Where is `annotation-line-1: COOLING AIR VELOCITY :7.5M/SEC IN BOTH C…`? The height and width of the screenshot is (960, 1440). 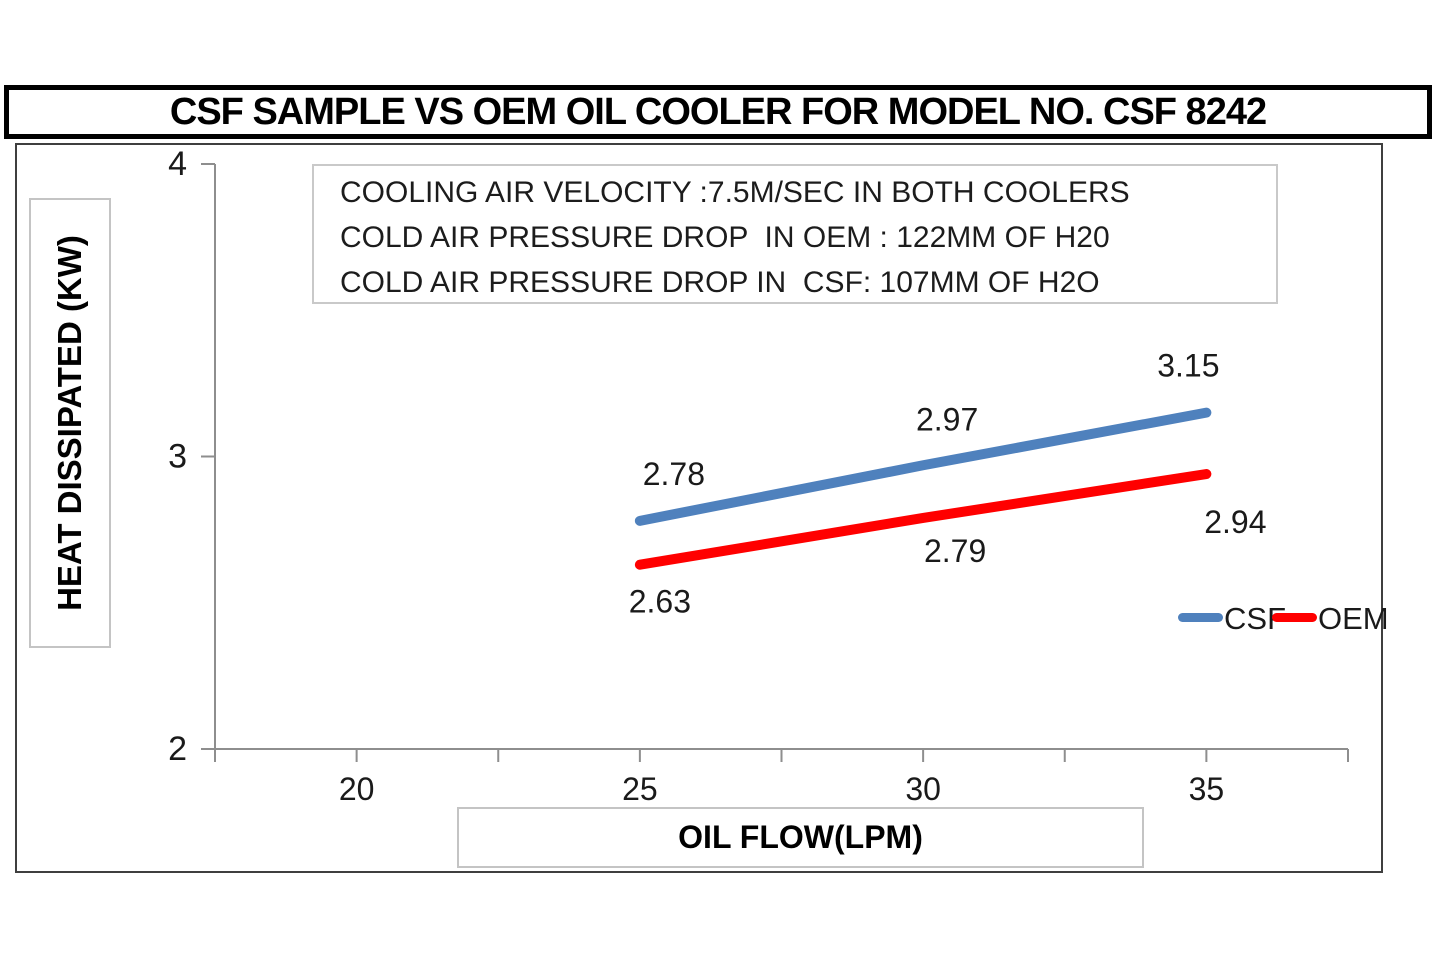
annotation-line-1: COOLING AIR VELOCITY :7.5M/SEC IN BOTH C… is located at coordinates (735, 192).